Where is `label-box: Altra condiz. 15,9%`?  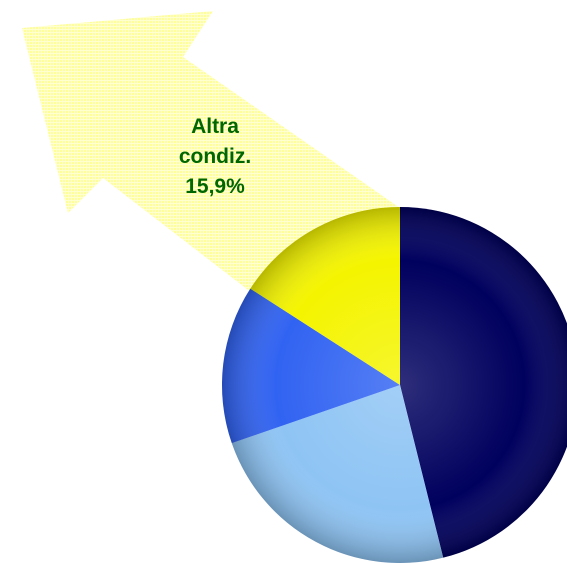 label-box: Altra condiz. 15,9% is located at coordinates (215, 157).